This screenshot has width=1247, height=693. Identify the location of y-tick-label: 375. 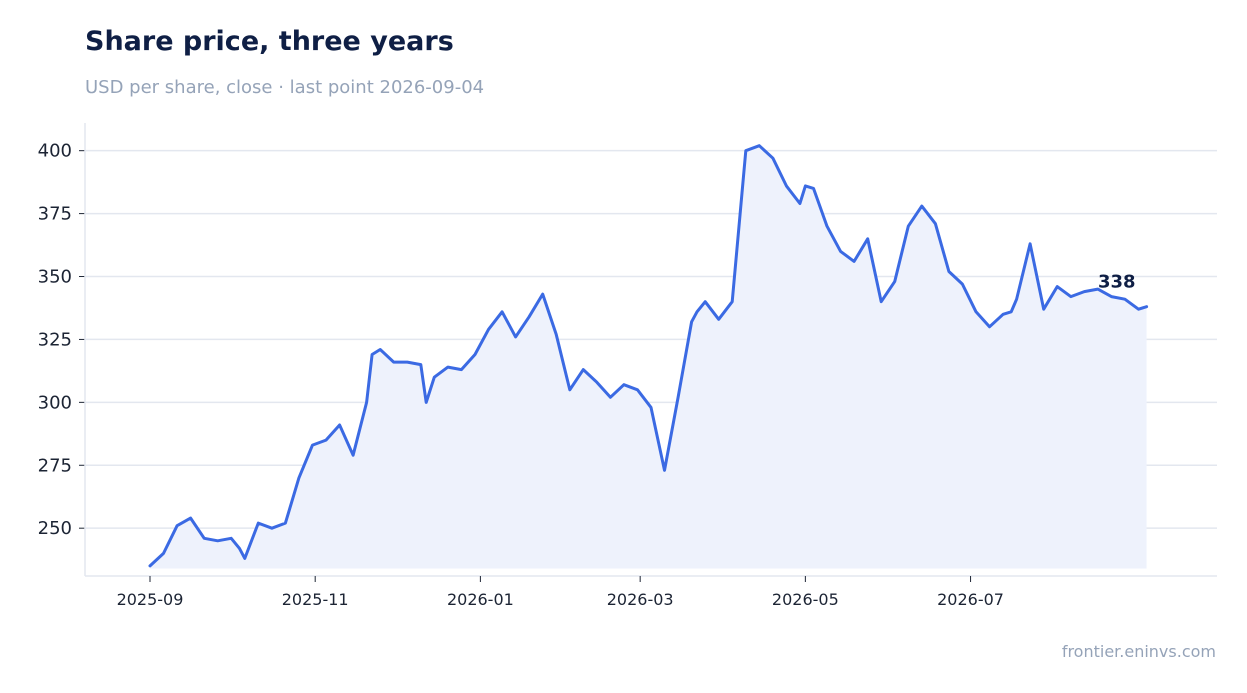
(55, 214).